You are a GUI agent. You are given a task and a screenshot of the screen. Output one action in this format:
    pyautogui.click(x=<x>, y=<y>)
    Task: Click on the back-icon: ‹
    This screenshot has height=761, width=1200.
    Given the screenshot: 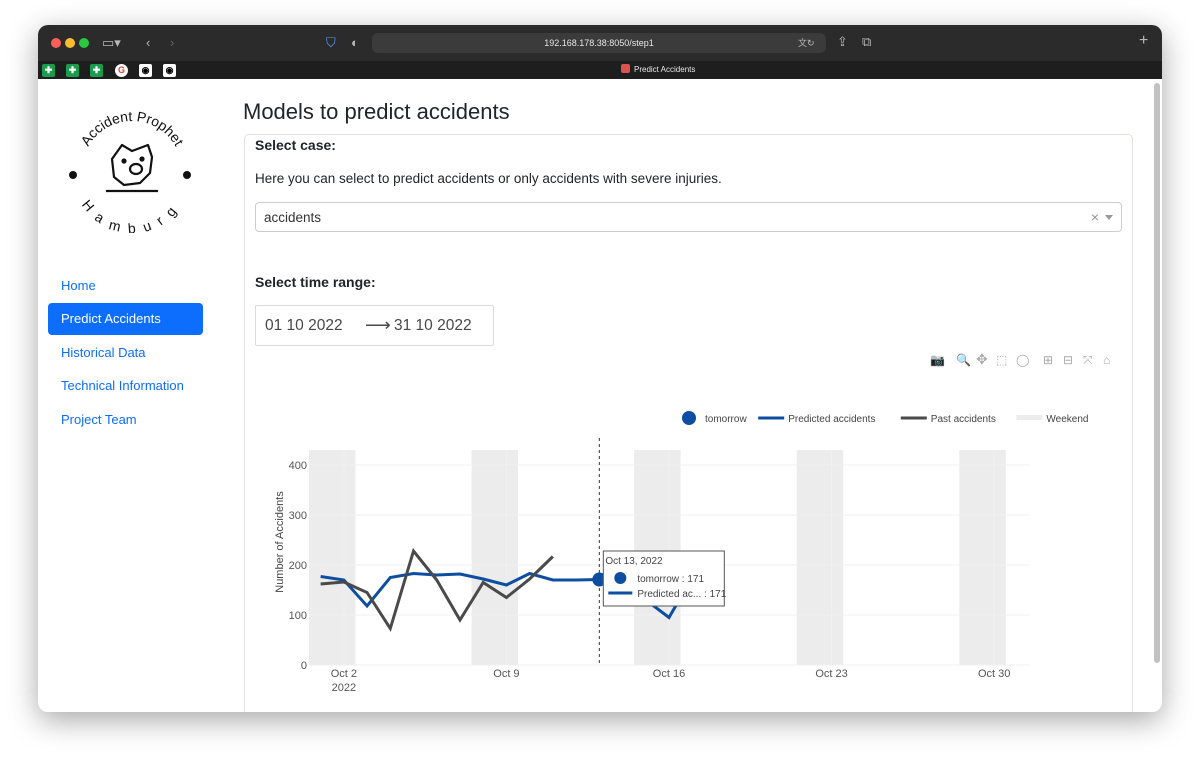 What is the action you would take?
    pyautogui.click(x=148, y=42)
    